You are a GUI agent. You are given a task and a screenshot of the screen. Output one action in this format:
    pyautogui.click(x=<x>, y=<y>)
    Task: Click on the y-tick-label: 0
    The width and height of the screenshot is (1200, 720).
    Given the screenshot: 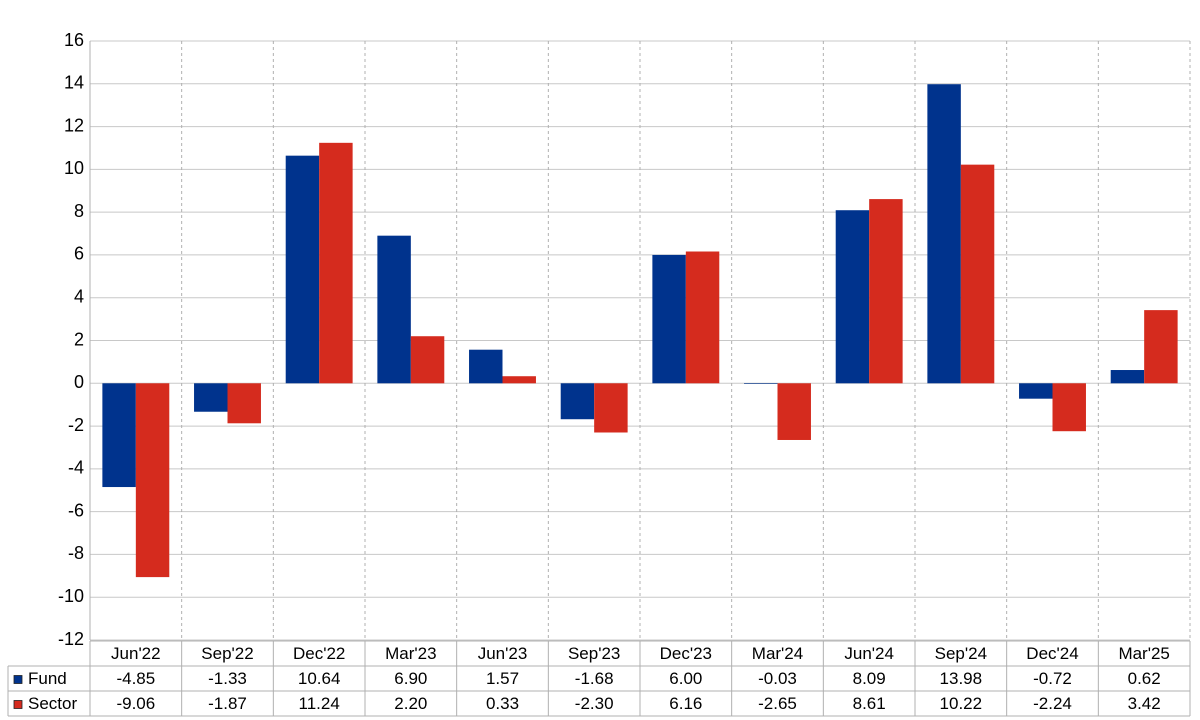 What is the action you would take?
    pyautogui.click(x=79, y=382)
    